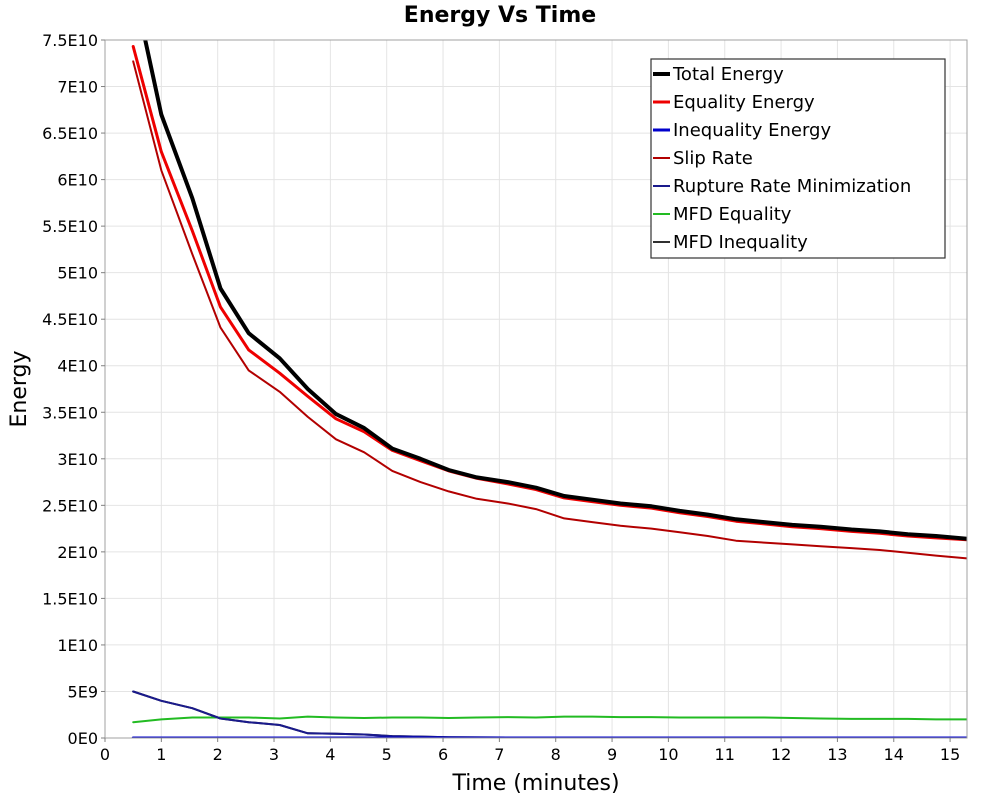 The height and width of the screenshot is (800, 1000). Describe the element at coordinates (535, 783) in the screenshot. I see `x-axis-label: Time (minutes)` at that location.